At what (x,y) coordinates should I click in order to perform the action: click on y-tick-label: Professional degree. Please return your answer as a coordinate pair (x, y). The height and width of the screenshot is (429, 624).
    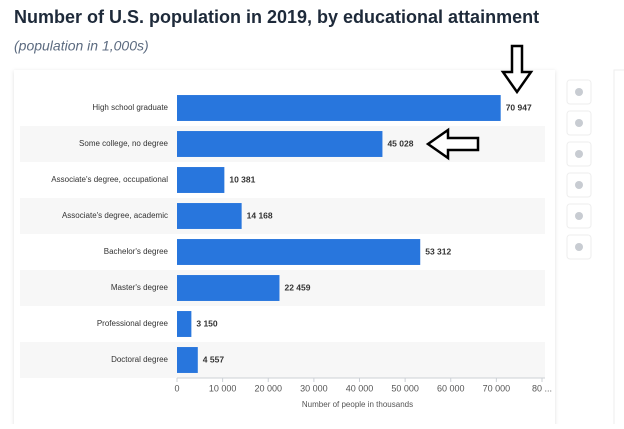
    Looking at the image, I should click on (133, 323).